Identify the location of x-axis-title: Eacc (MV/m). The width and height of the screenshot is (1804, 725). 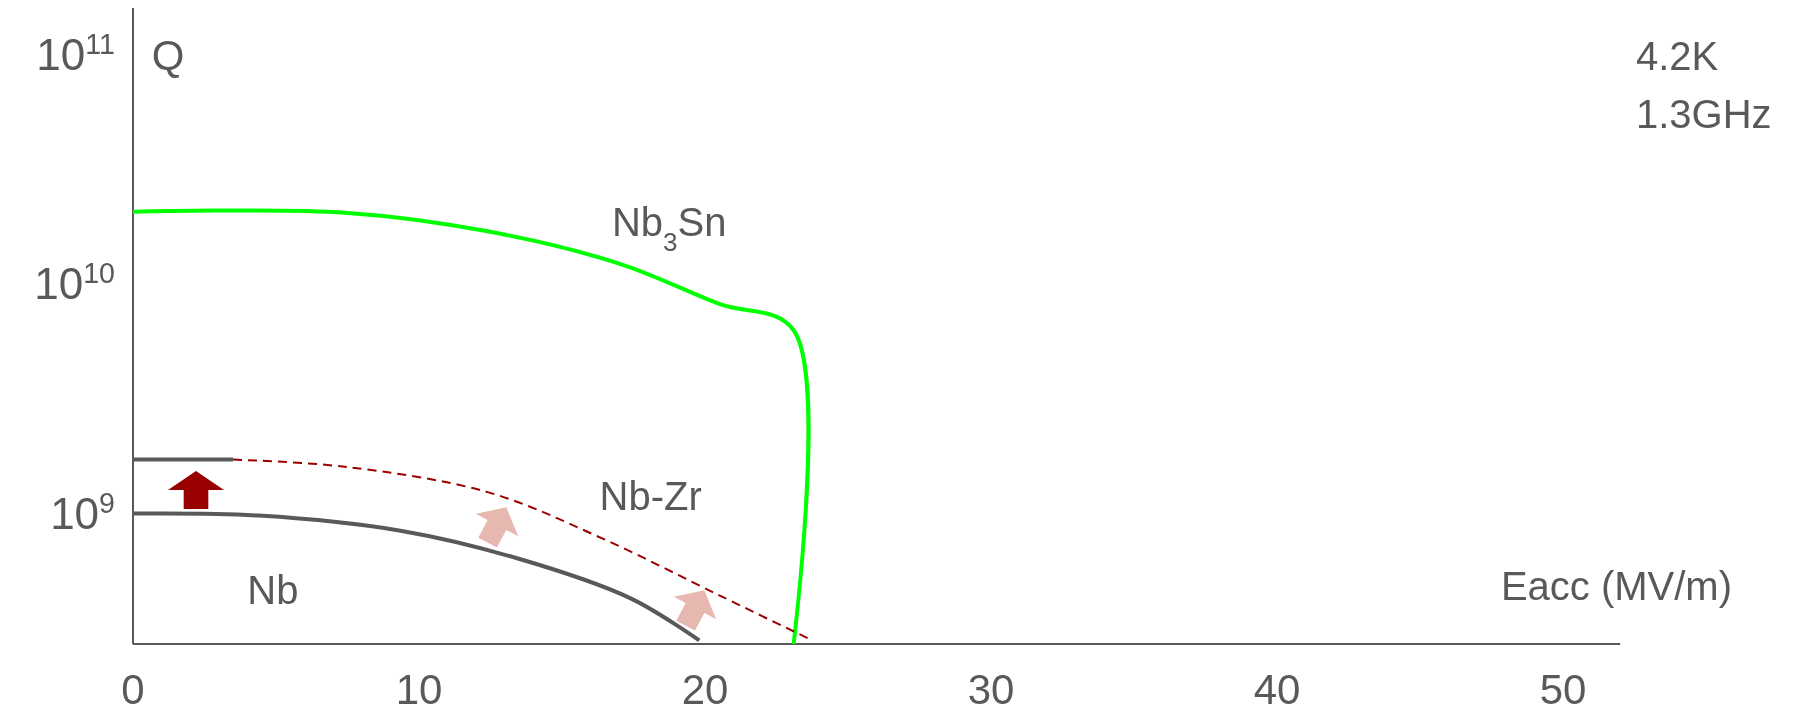
(1616, 586).